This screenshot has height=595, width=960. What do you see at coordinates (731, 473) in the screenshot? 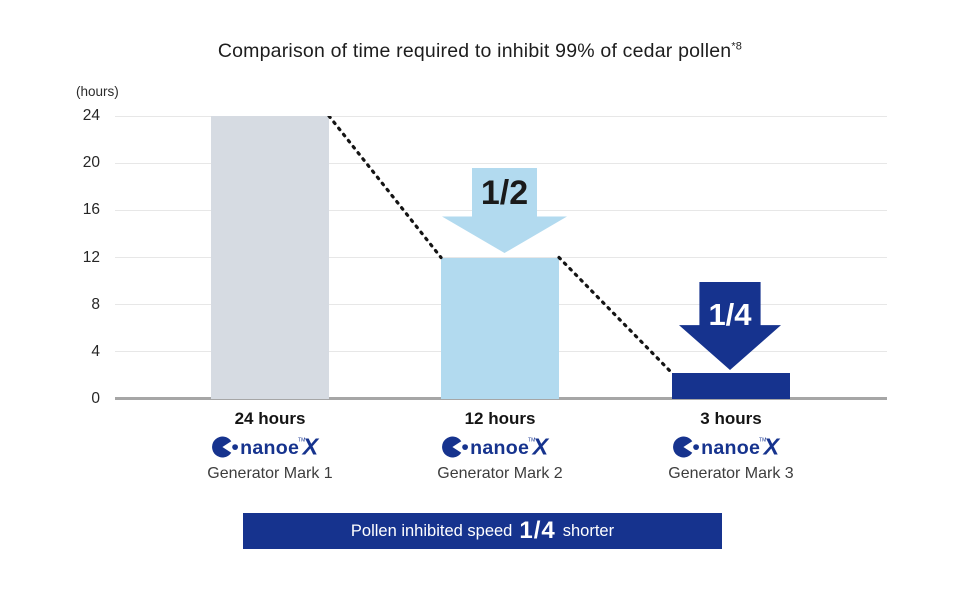
I see `category-label-3: Generator Mark 3` at bounding box center [731, 473].